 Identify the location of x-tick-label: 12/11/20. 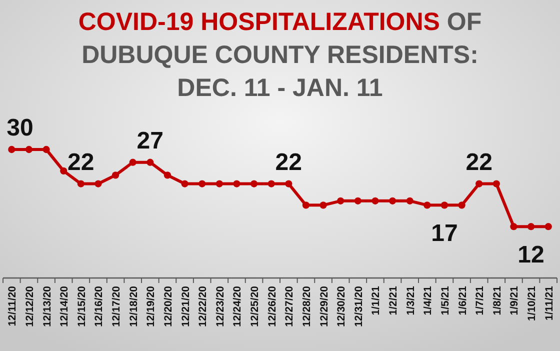
(12, 306).